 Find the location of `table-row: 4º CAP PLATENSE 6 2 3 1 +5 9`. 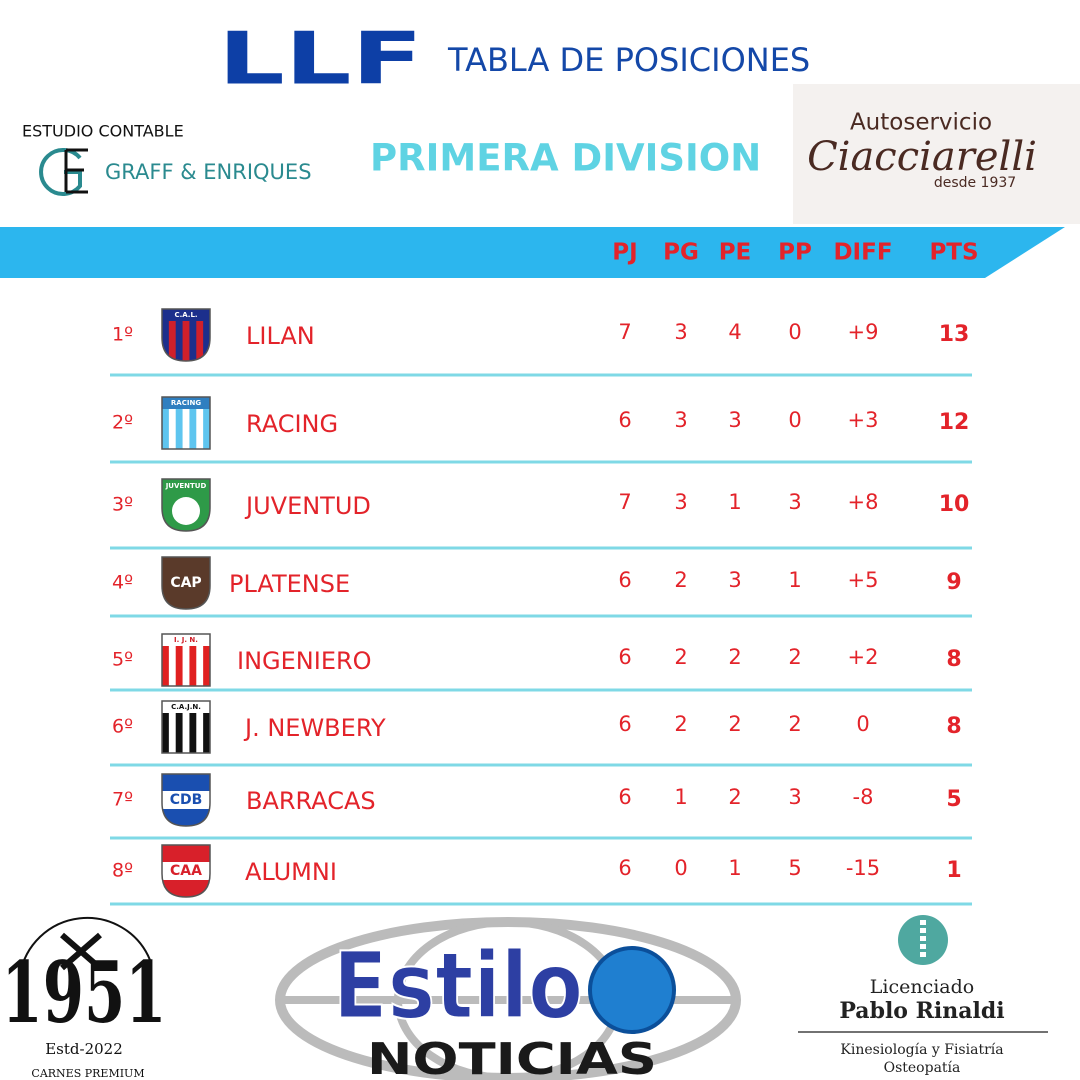

table-row: 4º CAP PLATENSE 6 2 3 1 +5 9 is located at coordinates (537, 583).